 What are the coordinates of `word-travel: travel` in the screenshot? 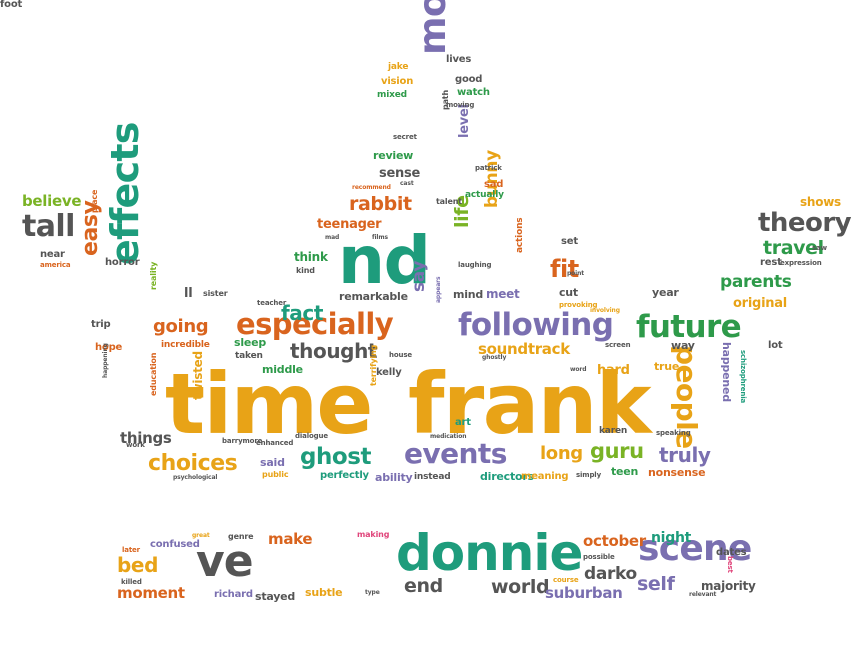 It's located at (793, 248).